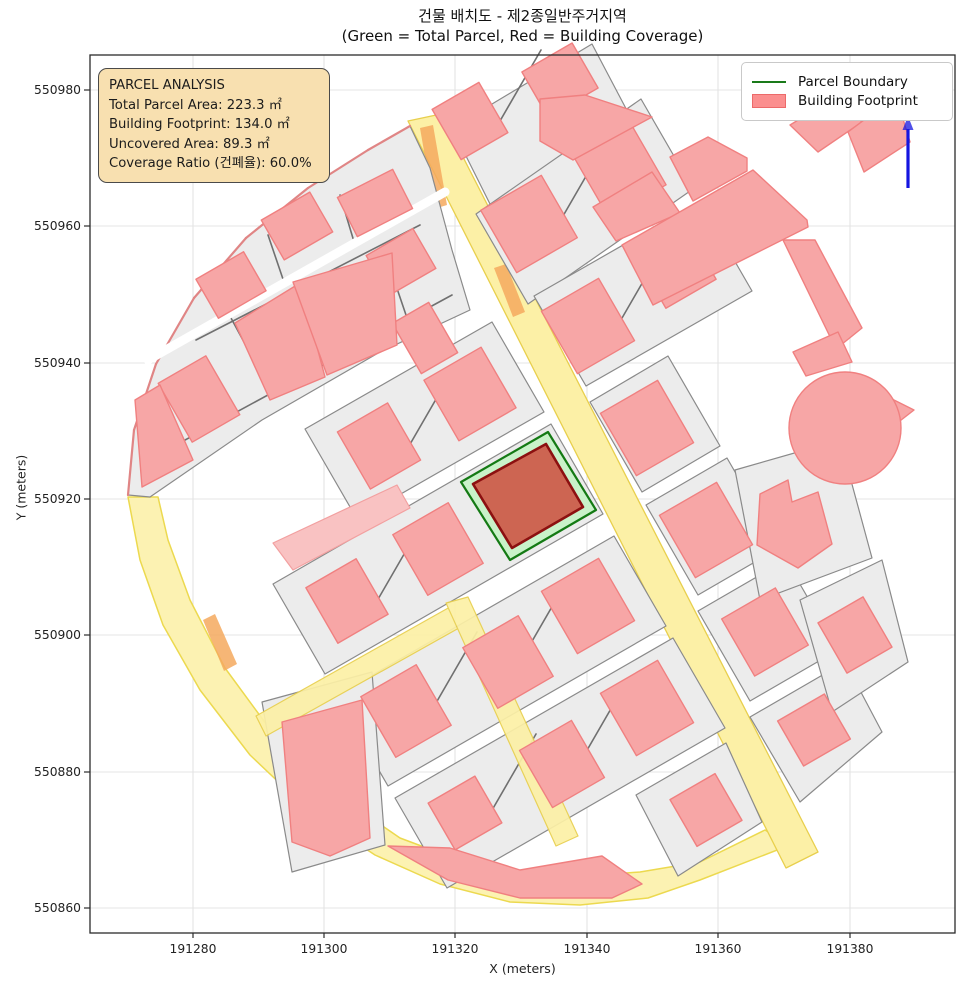  What do you see at coordinates (850, 949) in the screenshot?
I see `x-tick-label: 191380` at bounding box center [850, 949].